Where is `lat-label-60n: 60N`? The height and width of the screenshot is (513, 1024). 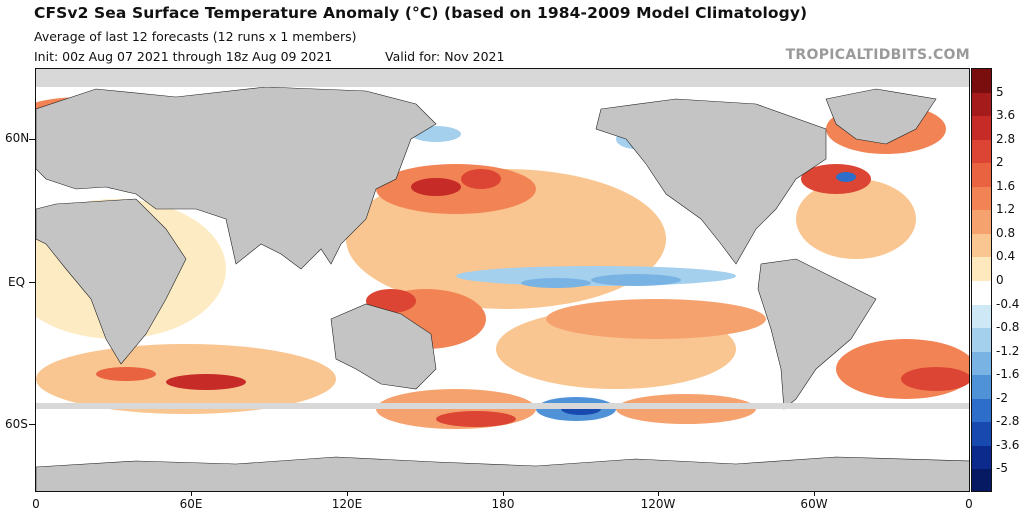 lat-label-60n: 60N is located at coordinates (17, 138).